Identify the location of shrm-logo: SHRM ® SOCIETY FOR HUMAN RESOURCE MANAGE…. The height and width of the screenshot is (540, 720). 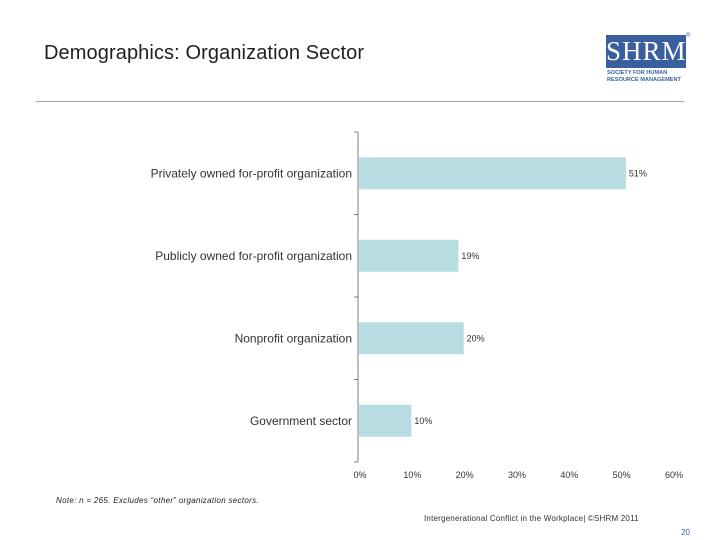
(648, 60).